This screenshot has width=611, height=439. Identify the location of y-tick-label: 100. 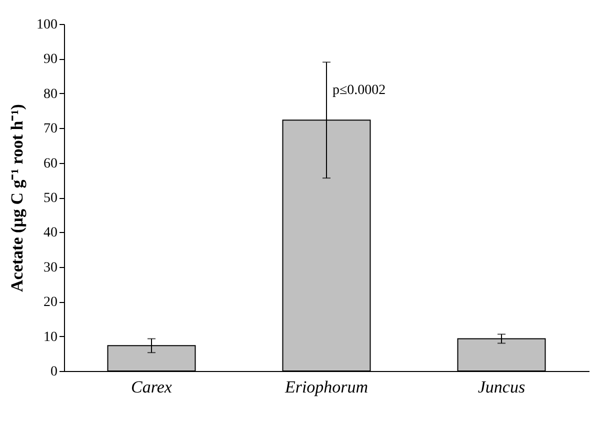
(47, 25).